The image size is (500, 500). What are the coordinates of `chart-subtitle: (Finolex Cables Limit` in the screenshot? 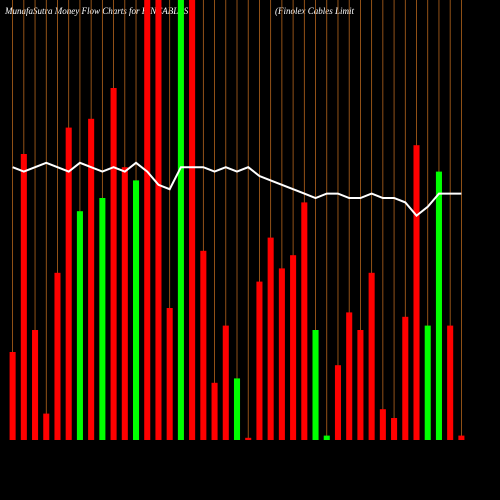 It's located at (314, 11).